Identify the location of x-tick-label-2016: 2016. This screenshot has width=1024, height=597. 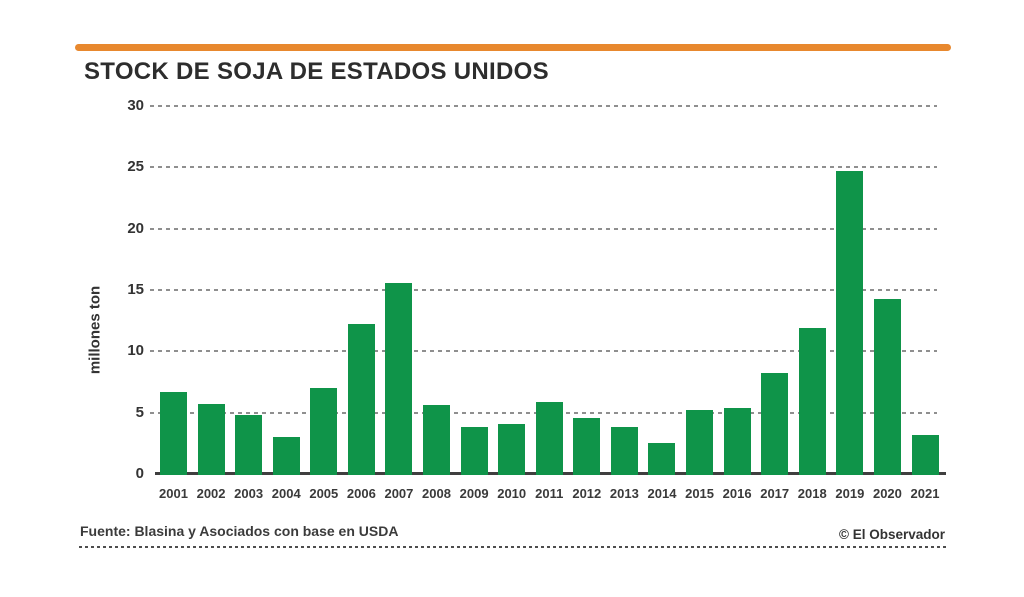
(737, 493).